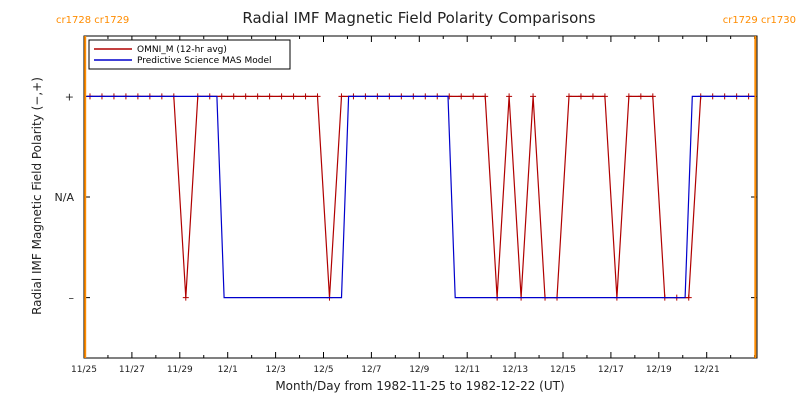 This screenshot has height=400, width=800. What do you see at coordinates (515, 370) in the screenshot?
I see `x-tick-label: 12/13` at bounding box center [515, 370].